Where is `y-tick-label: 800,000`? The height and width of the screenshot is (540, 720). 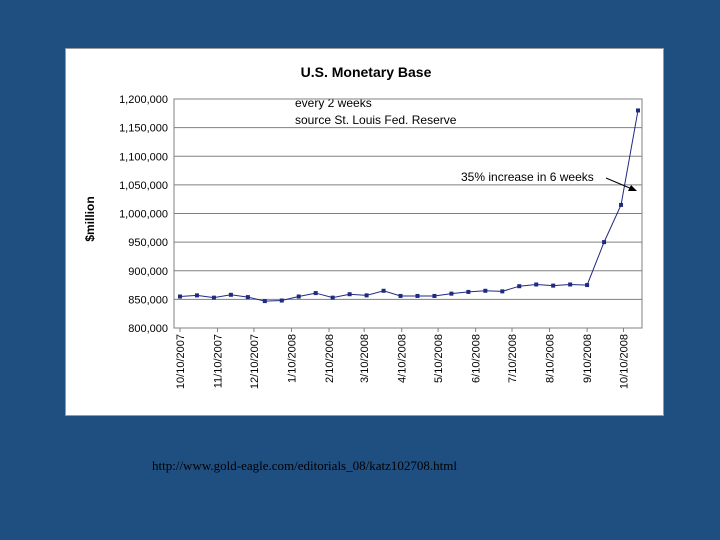
y-tick-label: 800,000 is located at coordinates (148, 329).